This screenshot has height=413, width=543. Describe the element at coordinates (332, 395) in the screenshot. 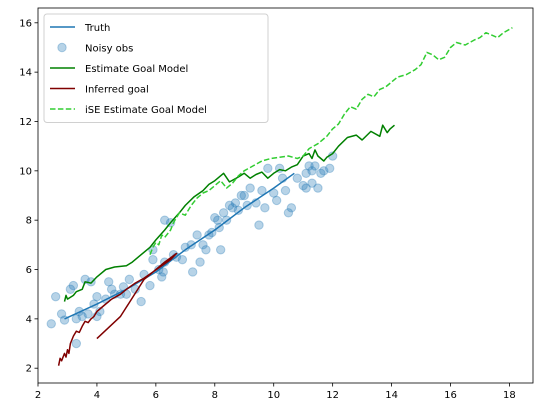

I see `x-tick-label: 12` at that location.